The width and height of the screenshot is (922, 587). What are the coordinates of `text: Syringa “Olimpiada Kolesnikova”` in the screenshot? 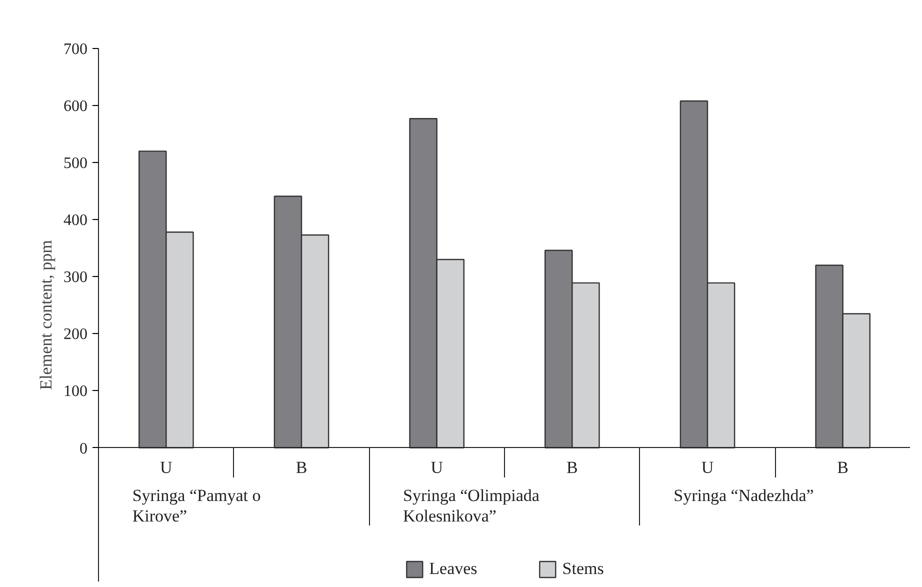 It's located at (471, 506).